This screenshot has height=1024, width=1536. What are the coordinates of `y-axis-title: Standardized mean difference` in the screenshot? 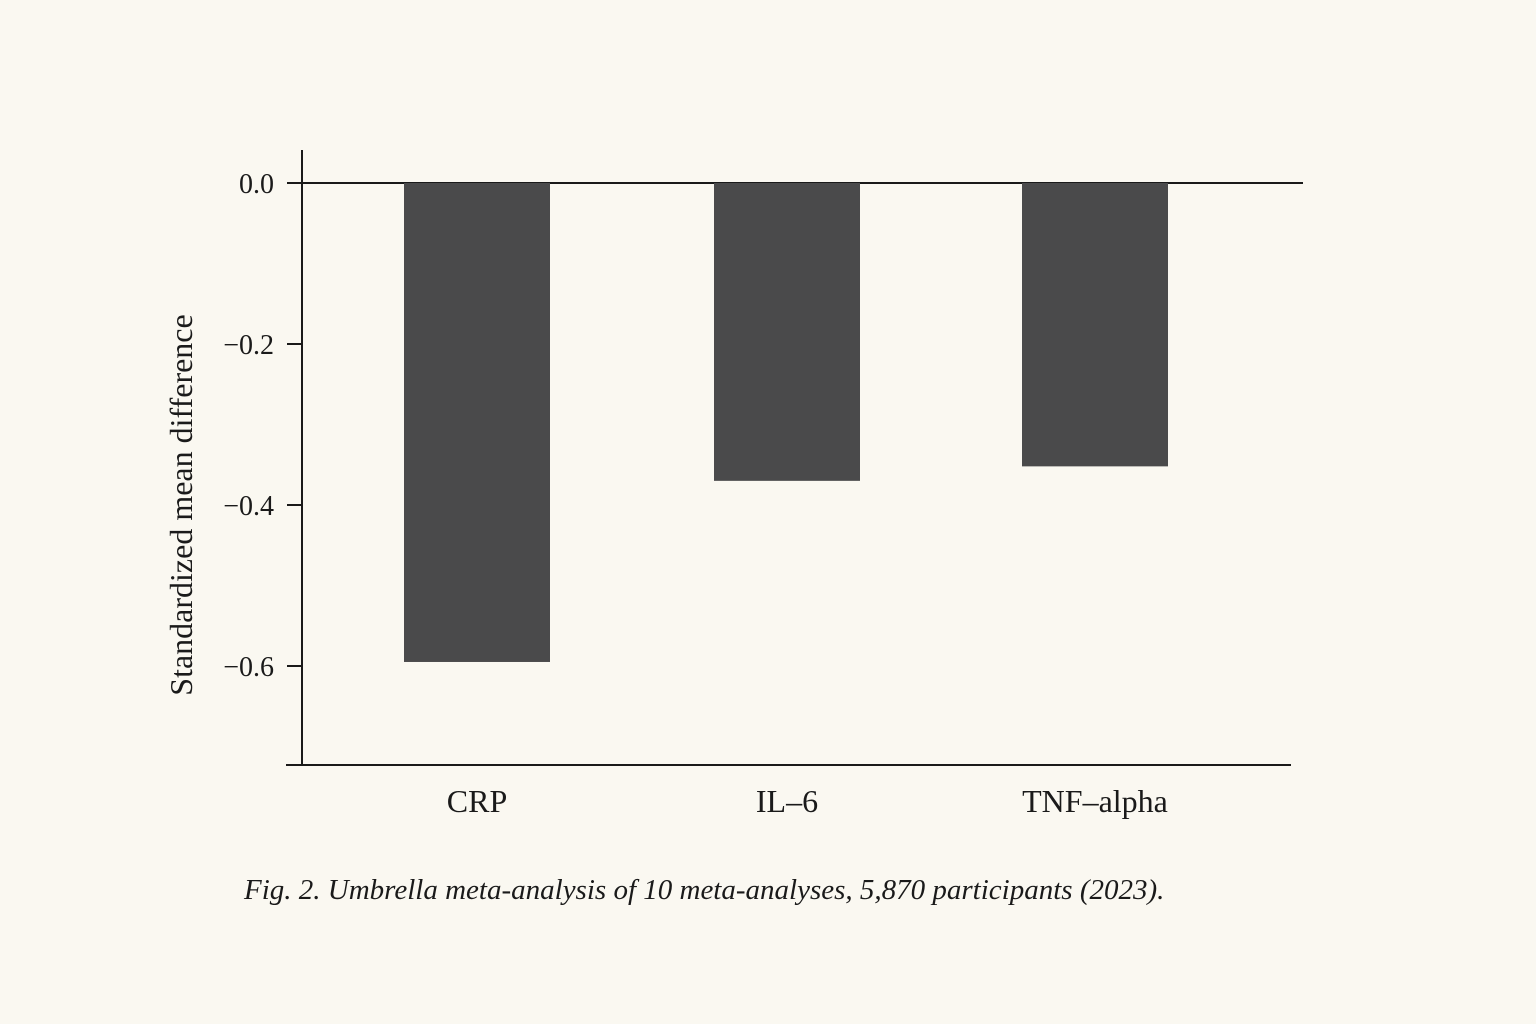 It's located at (181, 504).